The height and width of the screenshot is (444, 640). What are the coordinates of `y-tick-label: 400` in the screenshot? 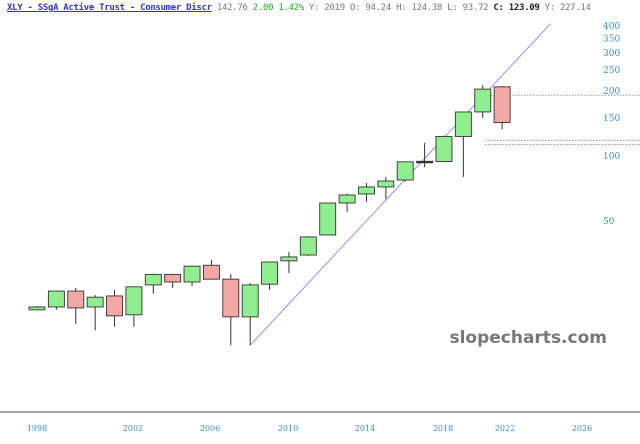 It's located at (611, 27).